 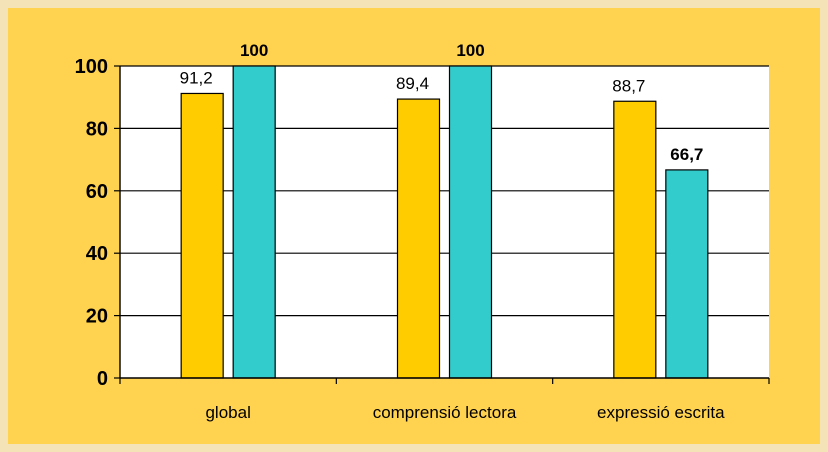 I want to click on x-category-label: comprensió lectora, so click(x=445, y=412).